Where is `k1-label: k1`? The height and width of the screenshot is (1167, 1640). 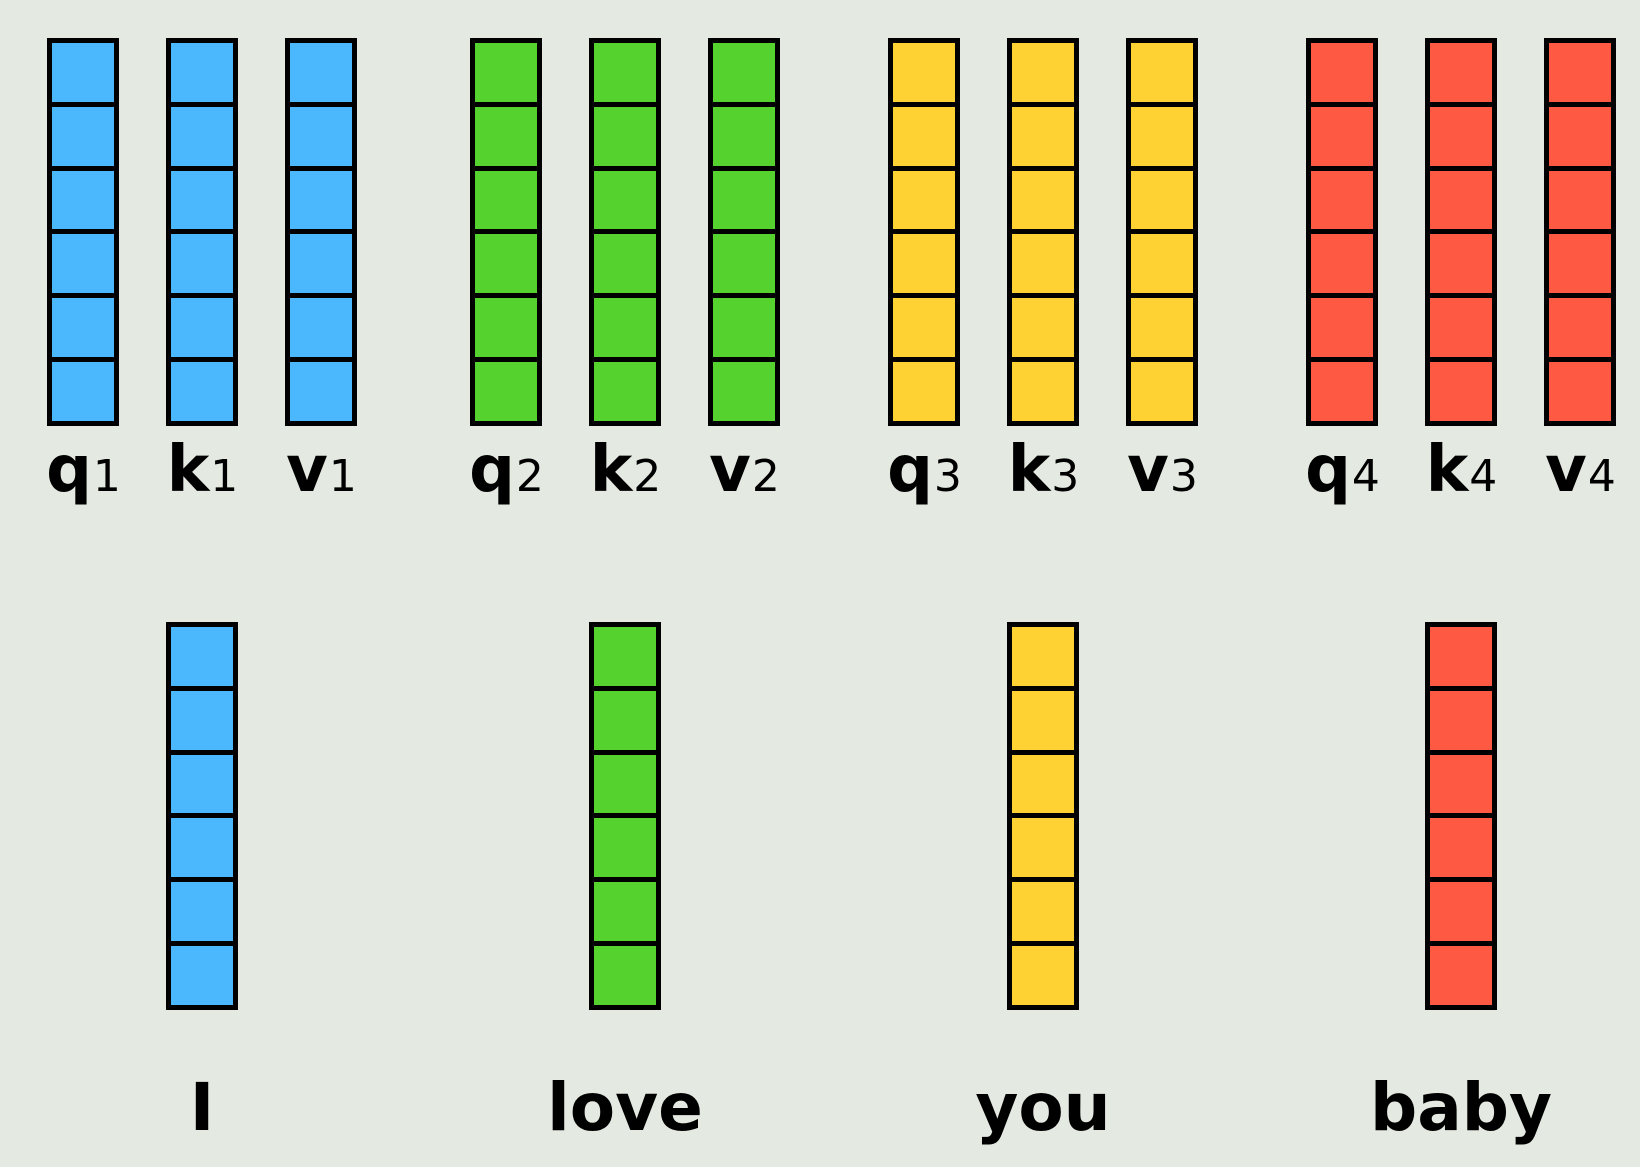 k1-label: k1 is located at coordinates (202, 470).